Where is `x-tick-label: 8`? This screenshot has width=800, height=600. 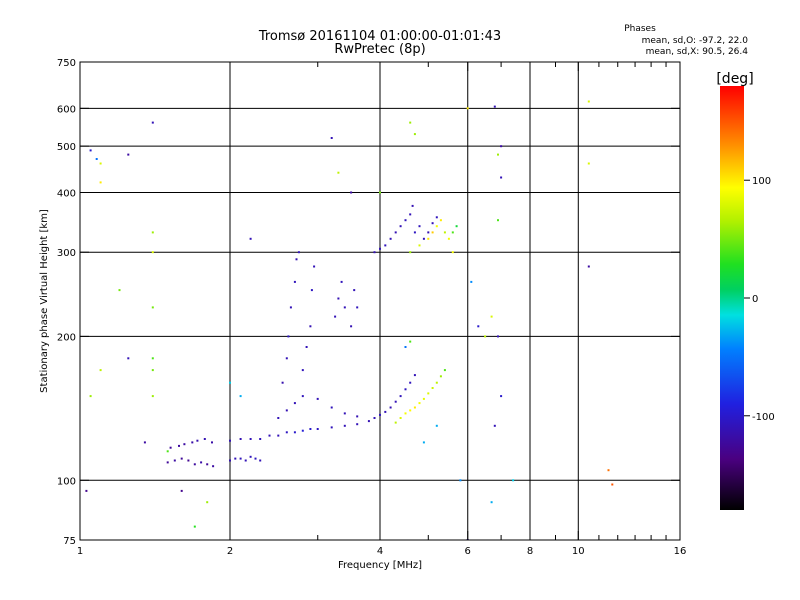 x-tick-label: 8 is located at coordinates (530, 551).